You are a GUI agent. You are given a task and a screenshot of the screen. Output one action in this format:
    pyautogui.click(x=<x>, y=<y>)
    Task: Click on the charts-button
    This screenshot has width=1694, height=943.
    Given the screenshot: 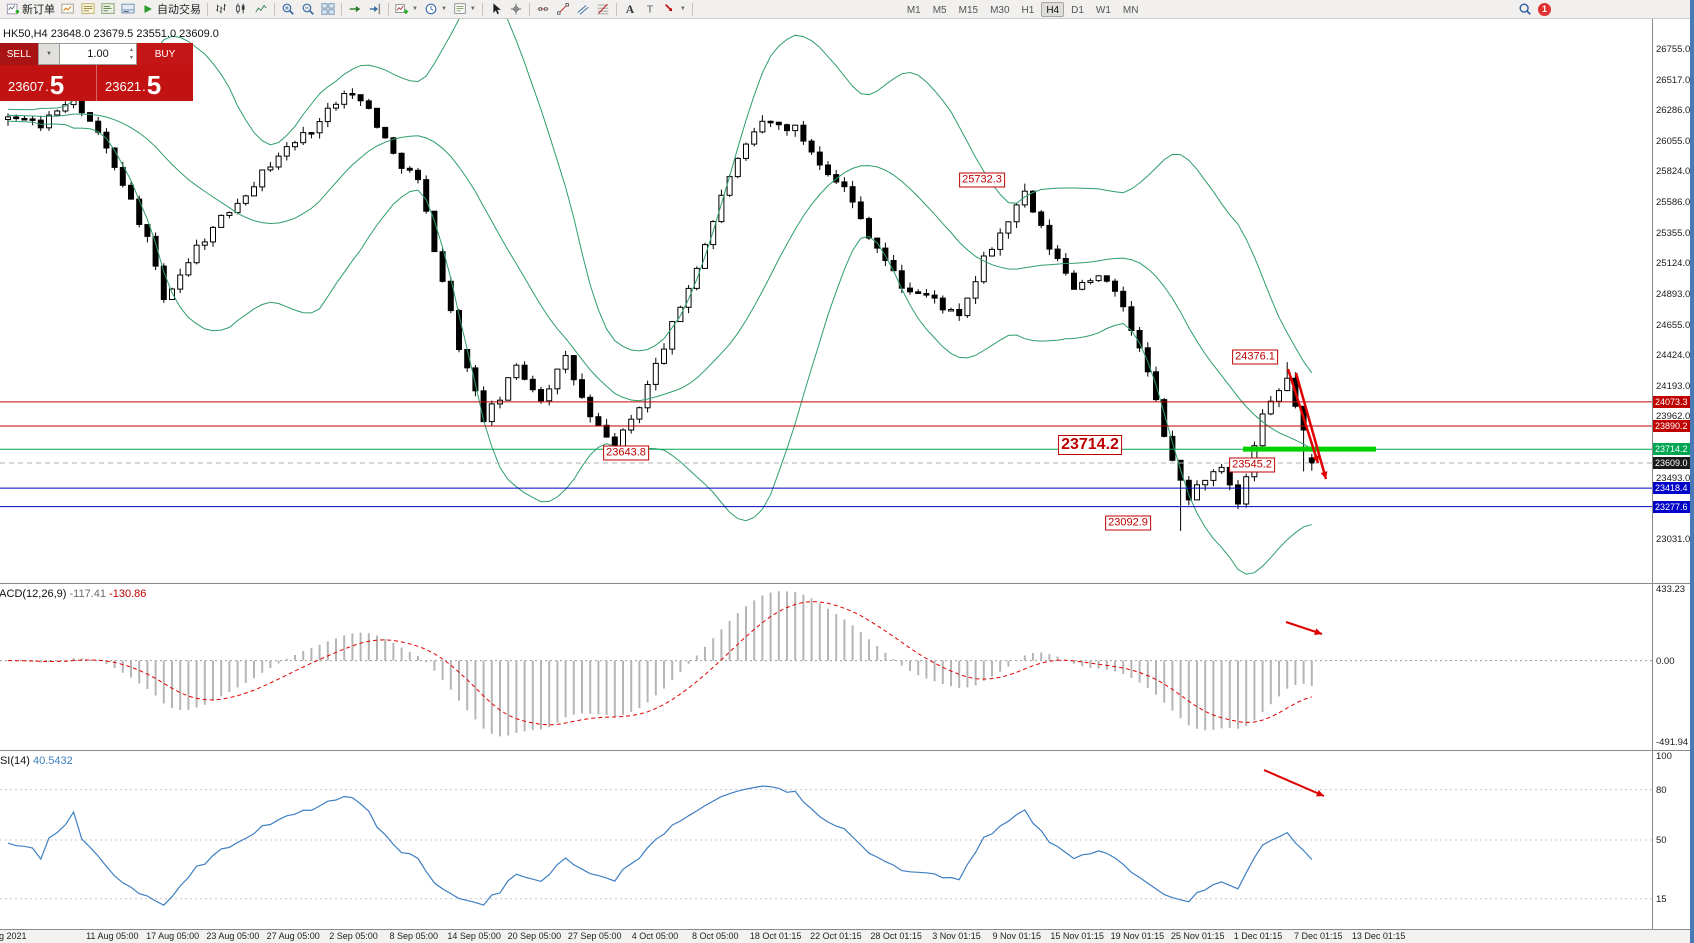 What is the action you would take?
    pyautogui.click(x=68, y=9)
    